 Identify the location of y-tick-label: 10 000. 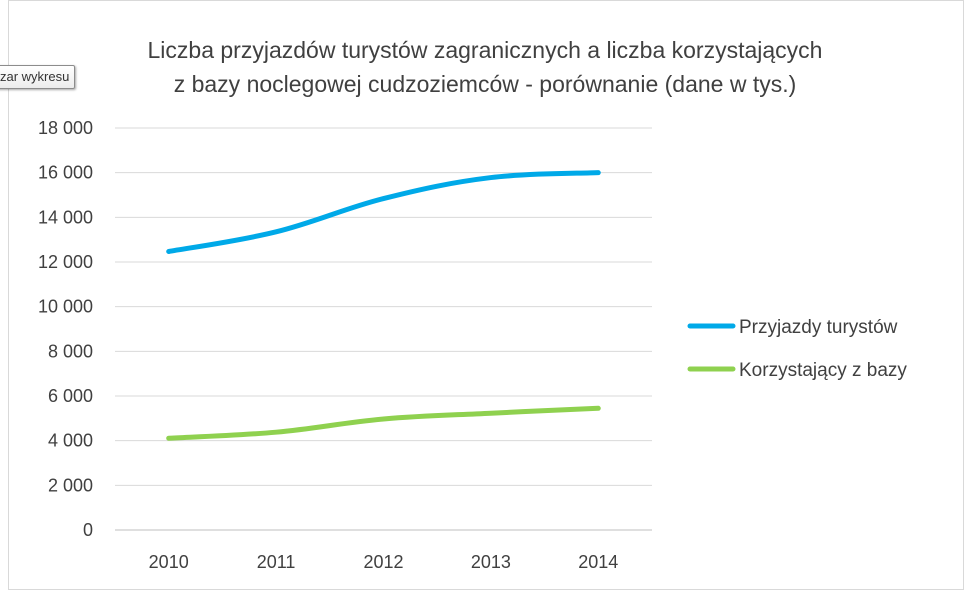
(65, 307).